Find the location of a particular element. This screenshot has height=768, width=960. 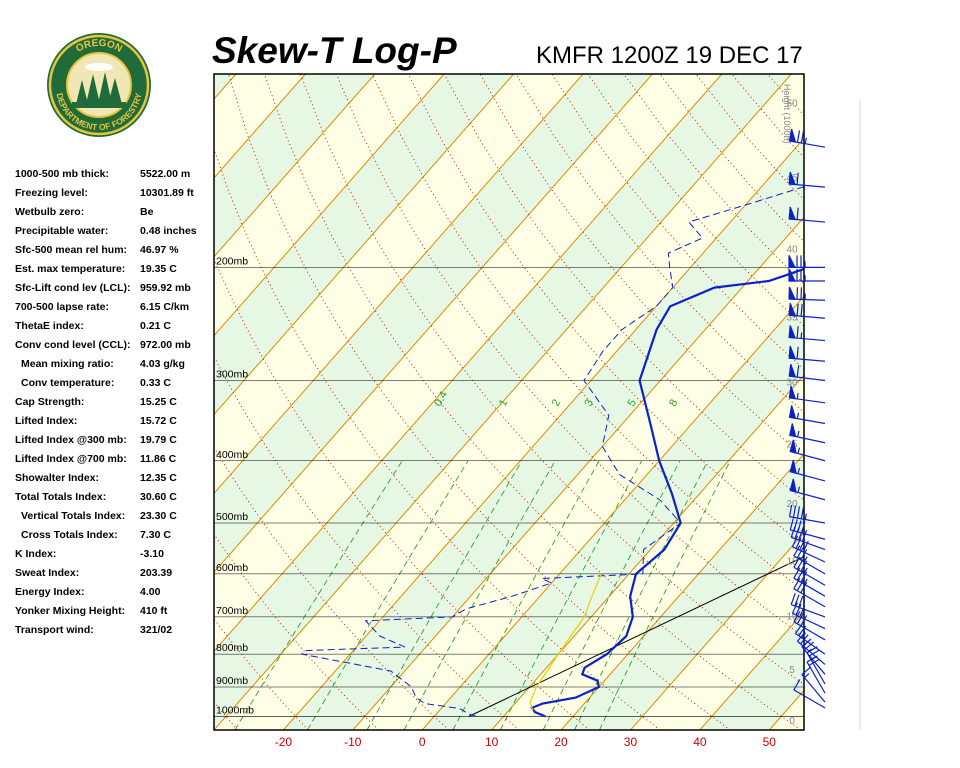

index-value: 19.35 C is located at coordinates (158, 269).